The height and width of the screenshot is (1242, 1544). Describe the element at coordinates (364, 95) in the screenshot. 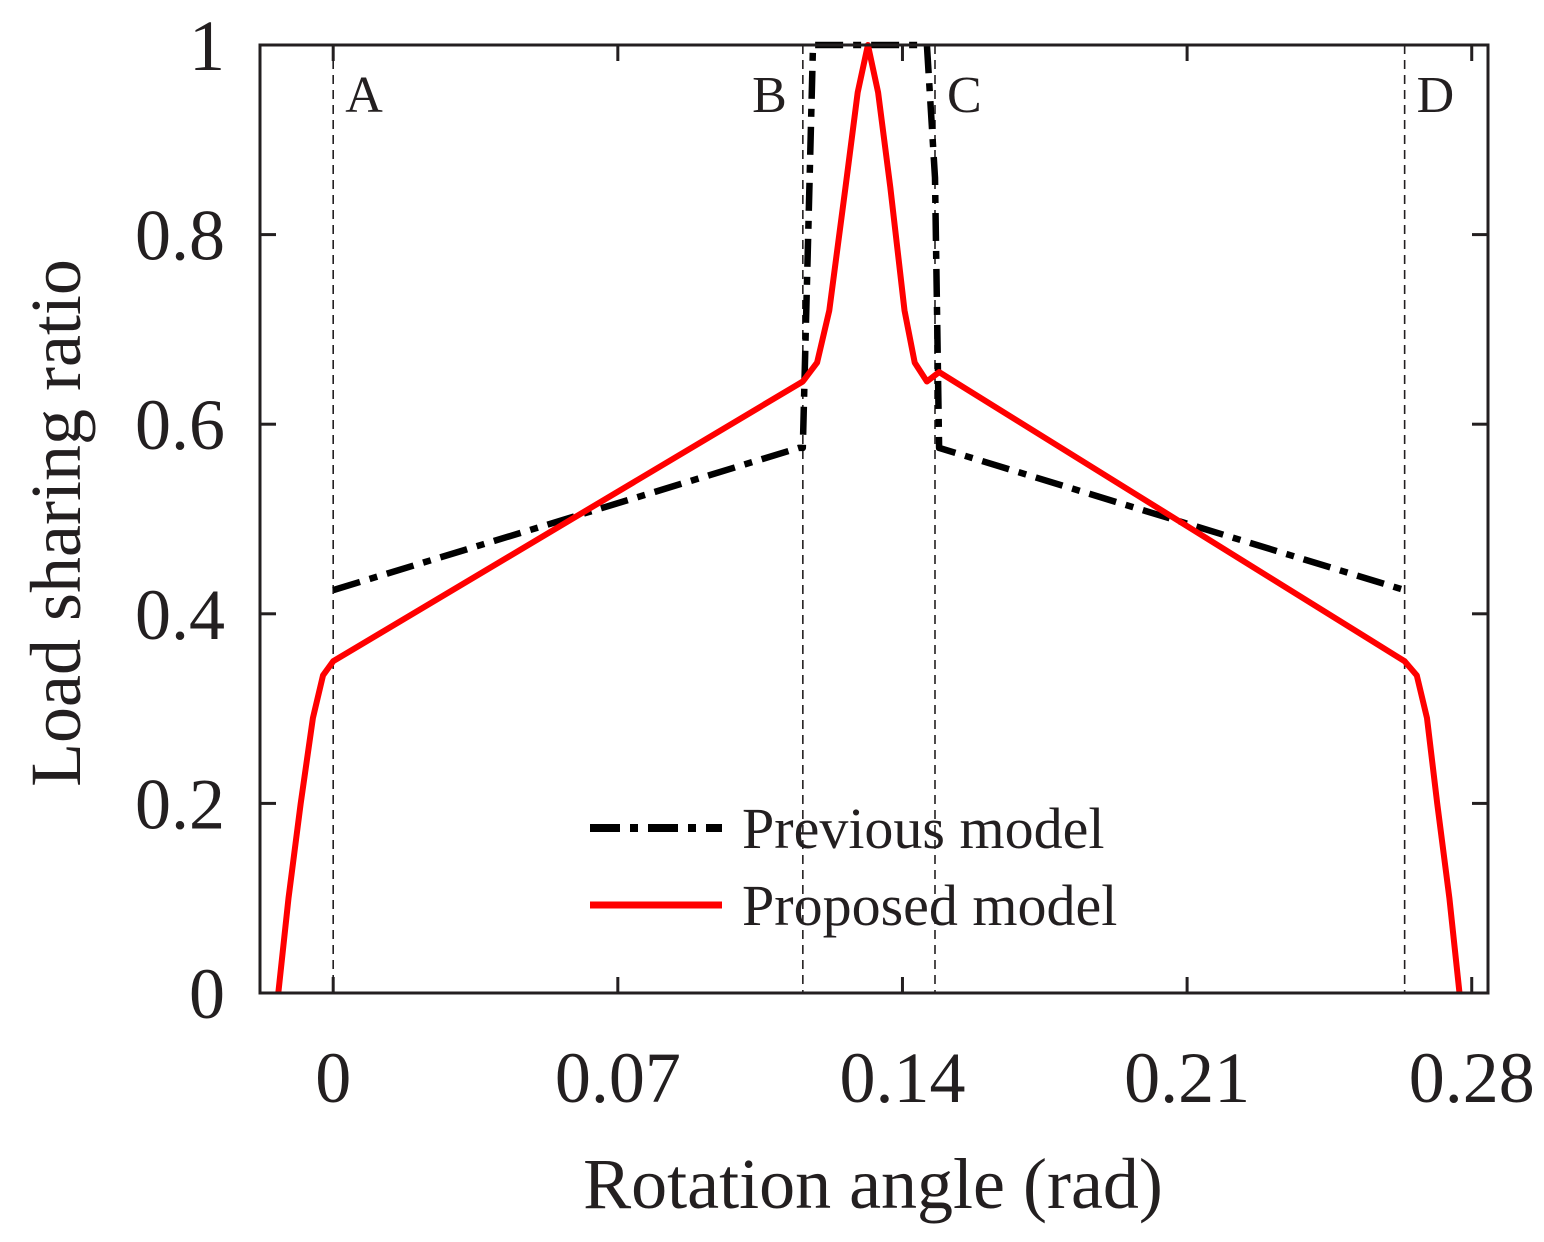

I see `region-label-a: A` at that location.